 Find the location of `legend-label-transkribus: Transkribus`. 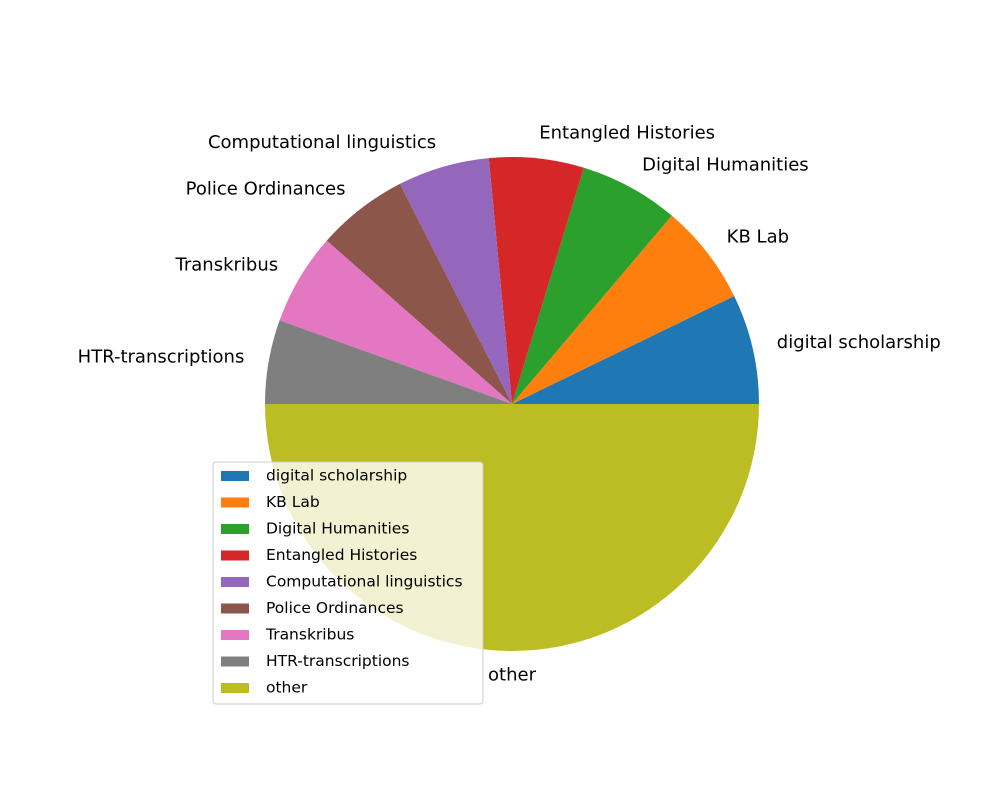

legend-label-transkribus: Transkribus is located at coordinates (309, 635).